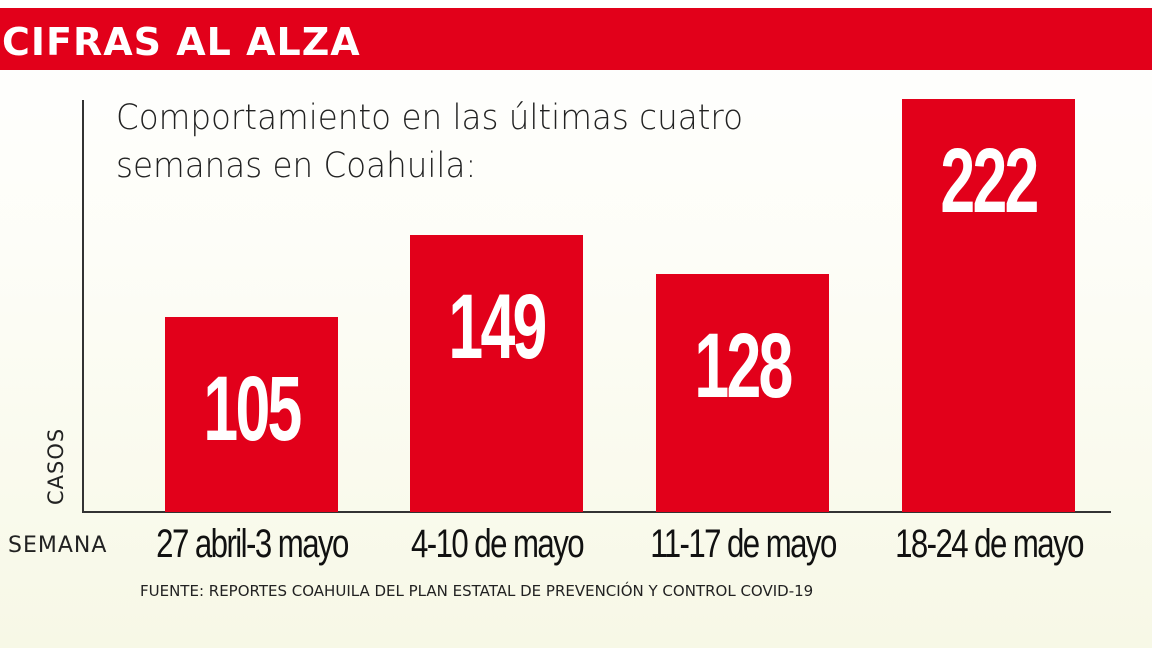 This screenshot has height=648, width=1152. What do you see at coordinates (989, 544) in the screenshot?
I see `category-label: 18-24 de mayo` at bounding box center [989, 544].